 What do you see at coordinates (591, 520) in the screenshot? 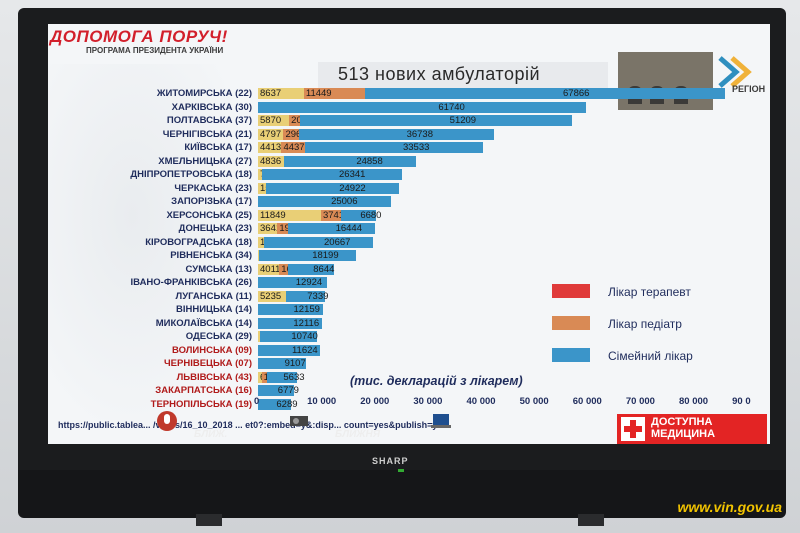
I see `tv-stand-right` at bounding box center [591, 520].